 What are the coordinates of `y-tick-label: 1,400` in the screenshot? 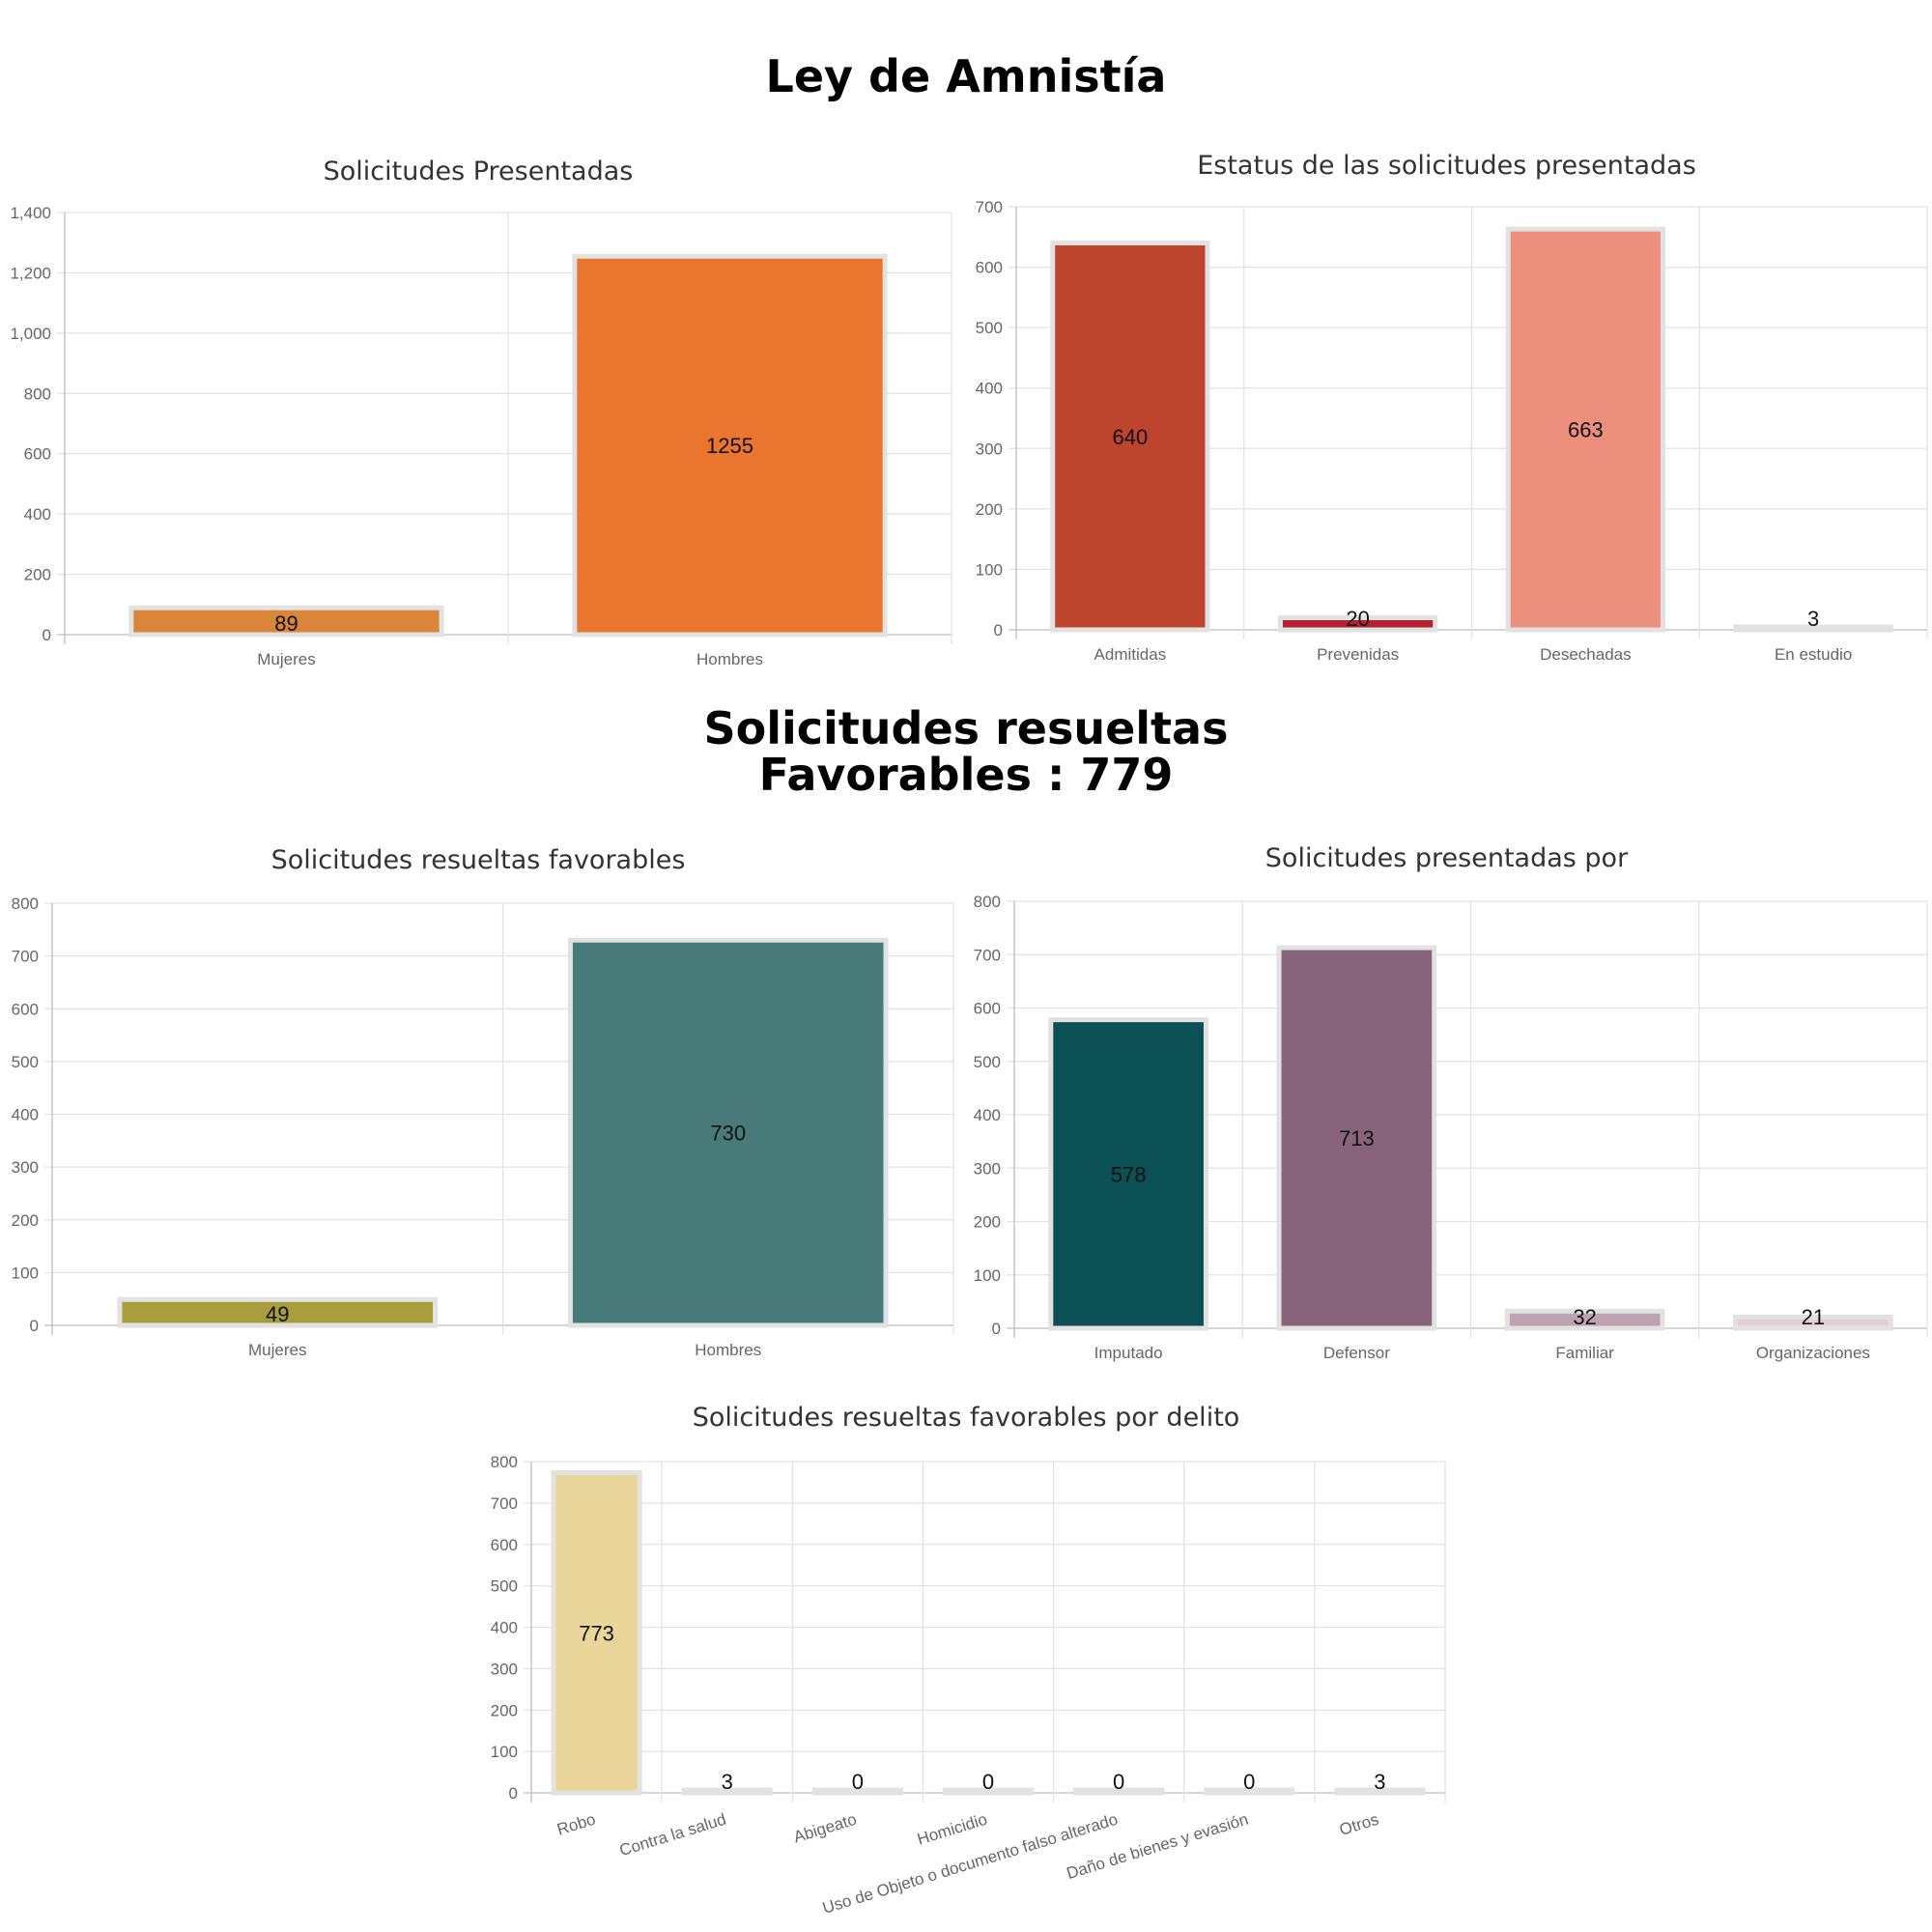 It's located at (30, 213).